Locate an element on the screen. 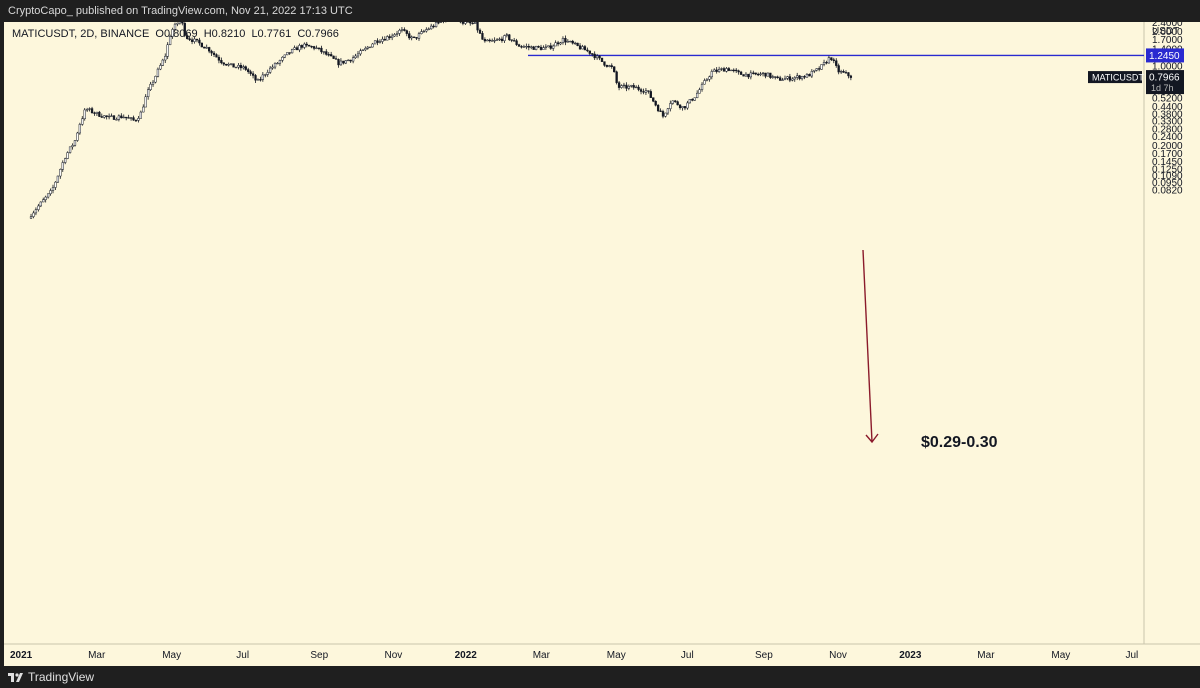  time-tick-label: Jul is located at coordinates (242, 655).